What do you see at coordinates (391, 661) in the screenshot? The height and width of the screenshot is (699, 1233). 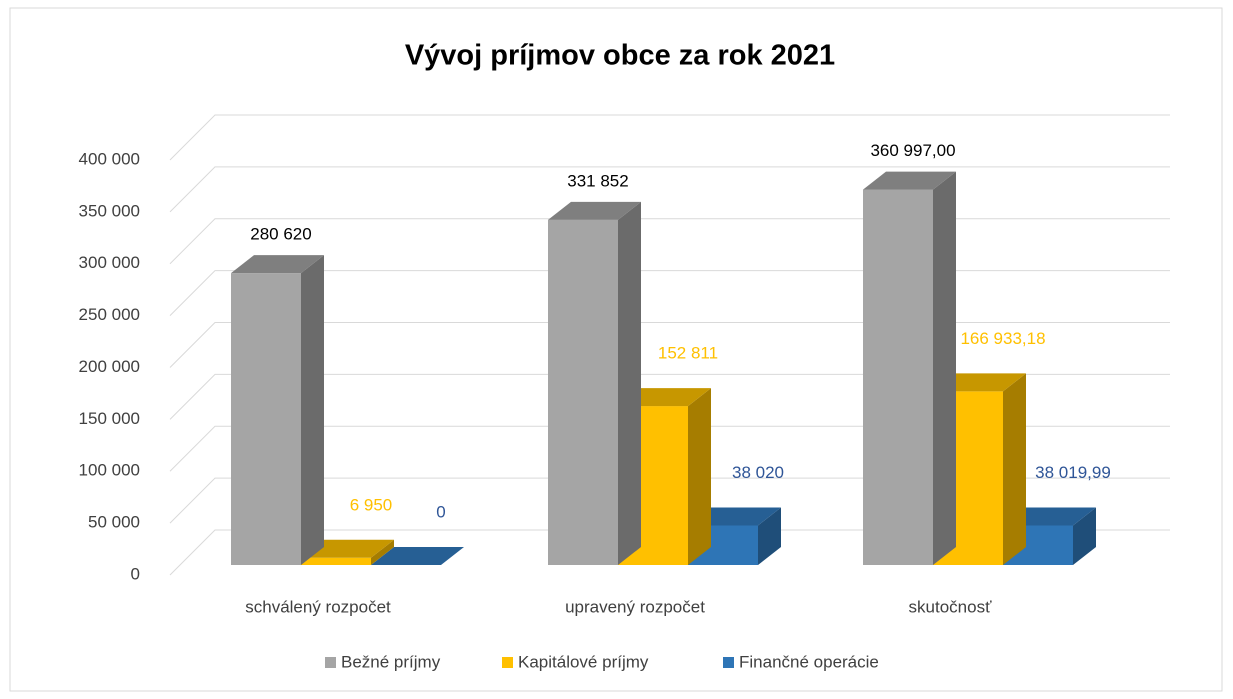 I see `legend-label: Bežné príjmy` at bounding box center [391, 661].